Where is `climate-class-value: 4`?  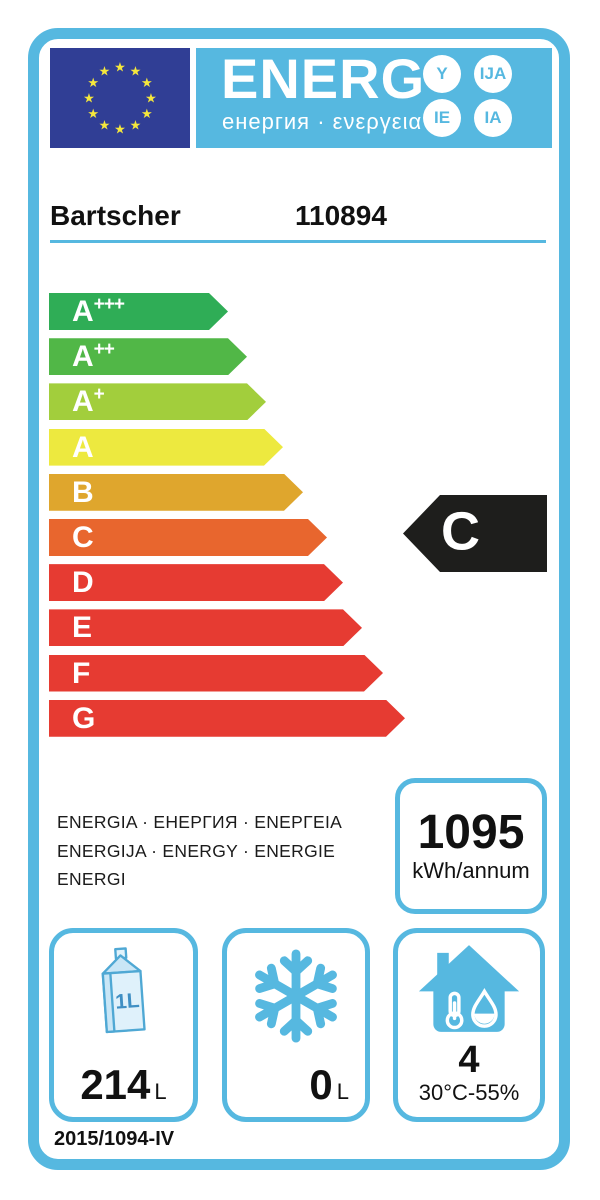 climate-class-value: 4 is located at coordinates (469, 1060).